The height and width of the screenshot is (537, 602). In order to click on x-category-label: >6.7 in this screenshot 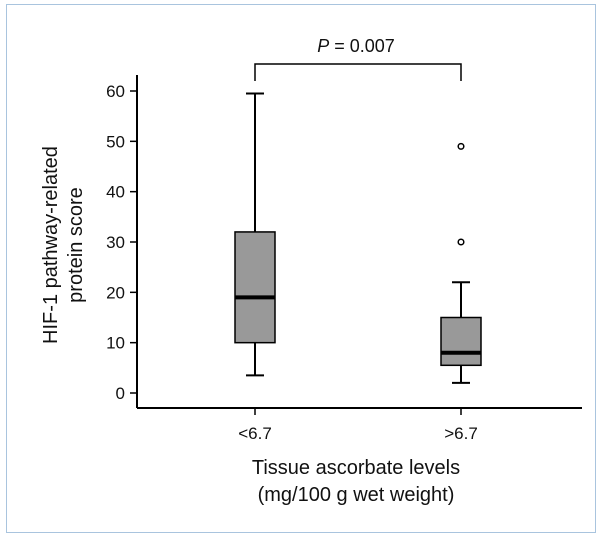, I will do `click(461, 433)`.